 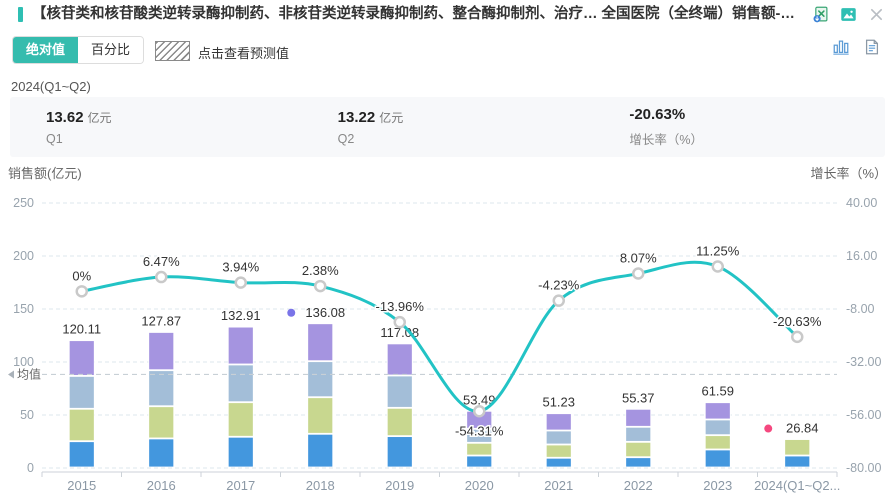 I want to click on percent-button: 百分比, so click(x=111, y=50).